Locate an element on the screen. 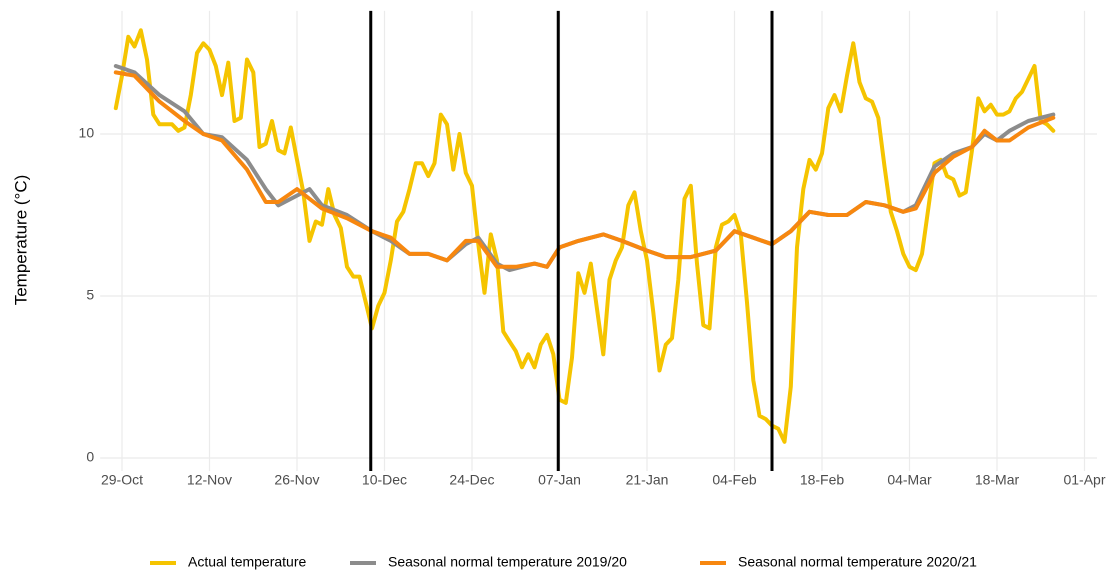 The width and height of the screenshot is (1115, 573). y-tick-label: 5 is located at coordinates (90, 295).